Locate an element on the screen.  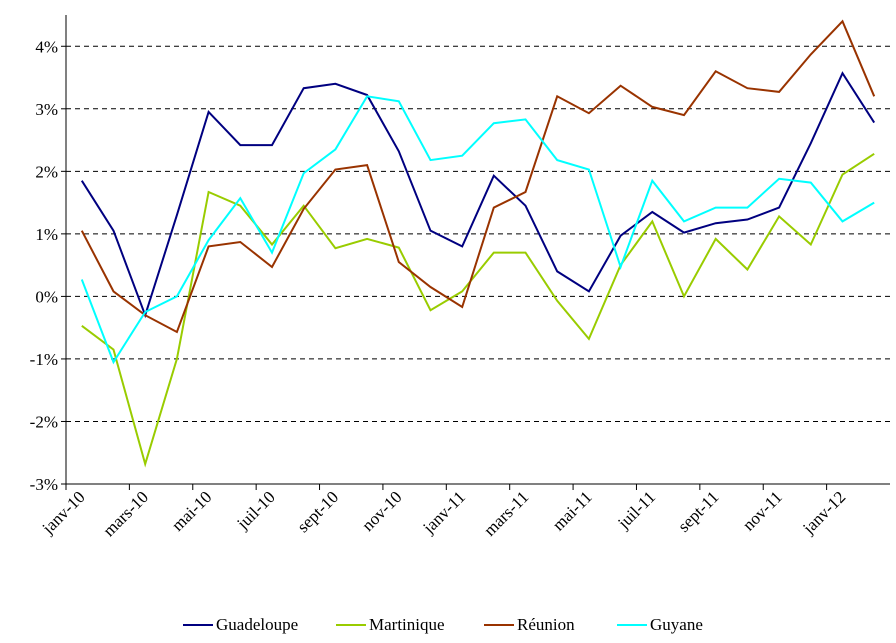
legend-label: Martinique is located at coordinates (407, 624).